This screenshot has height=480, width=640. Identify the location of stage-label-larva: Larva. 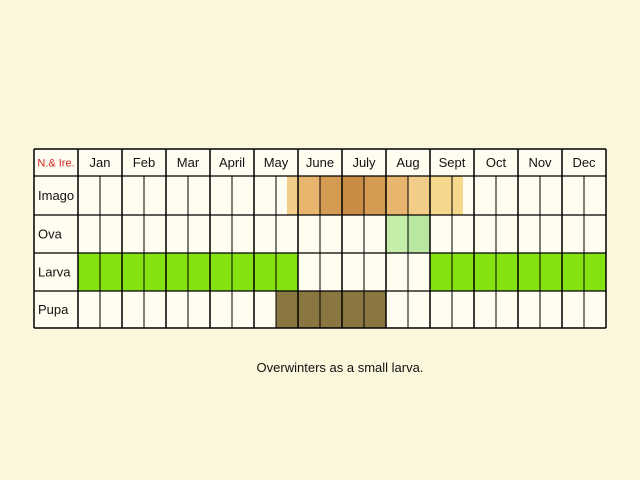
(54, 272).